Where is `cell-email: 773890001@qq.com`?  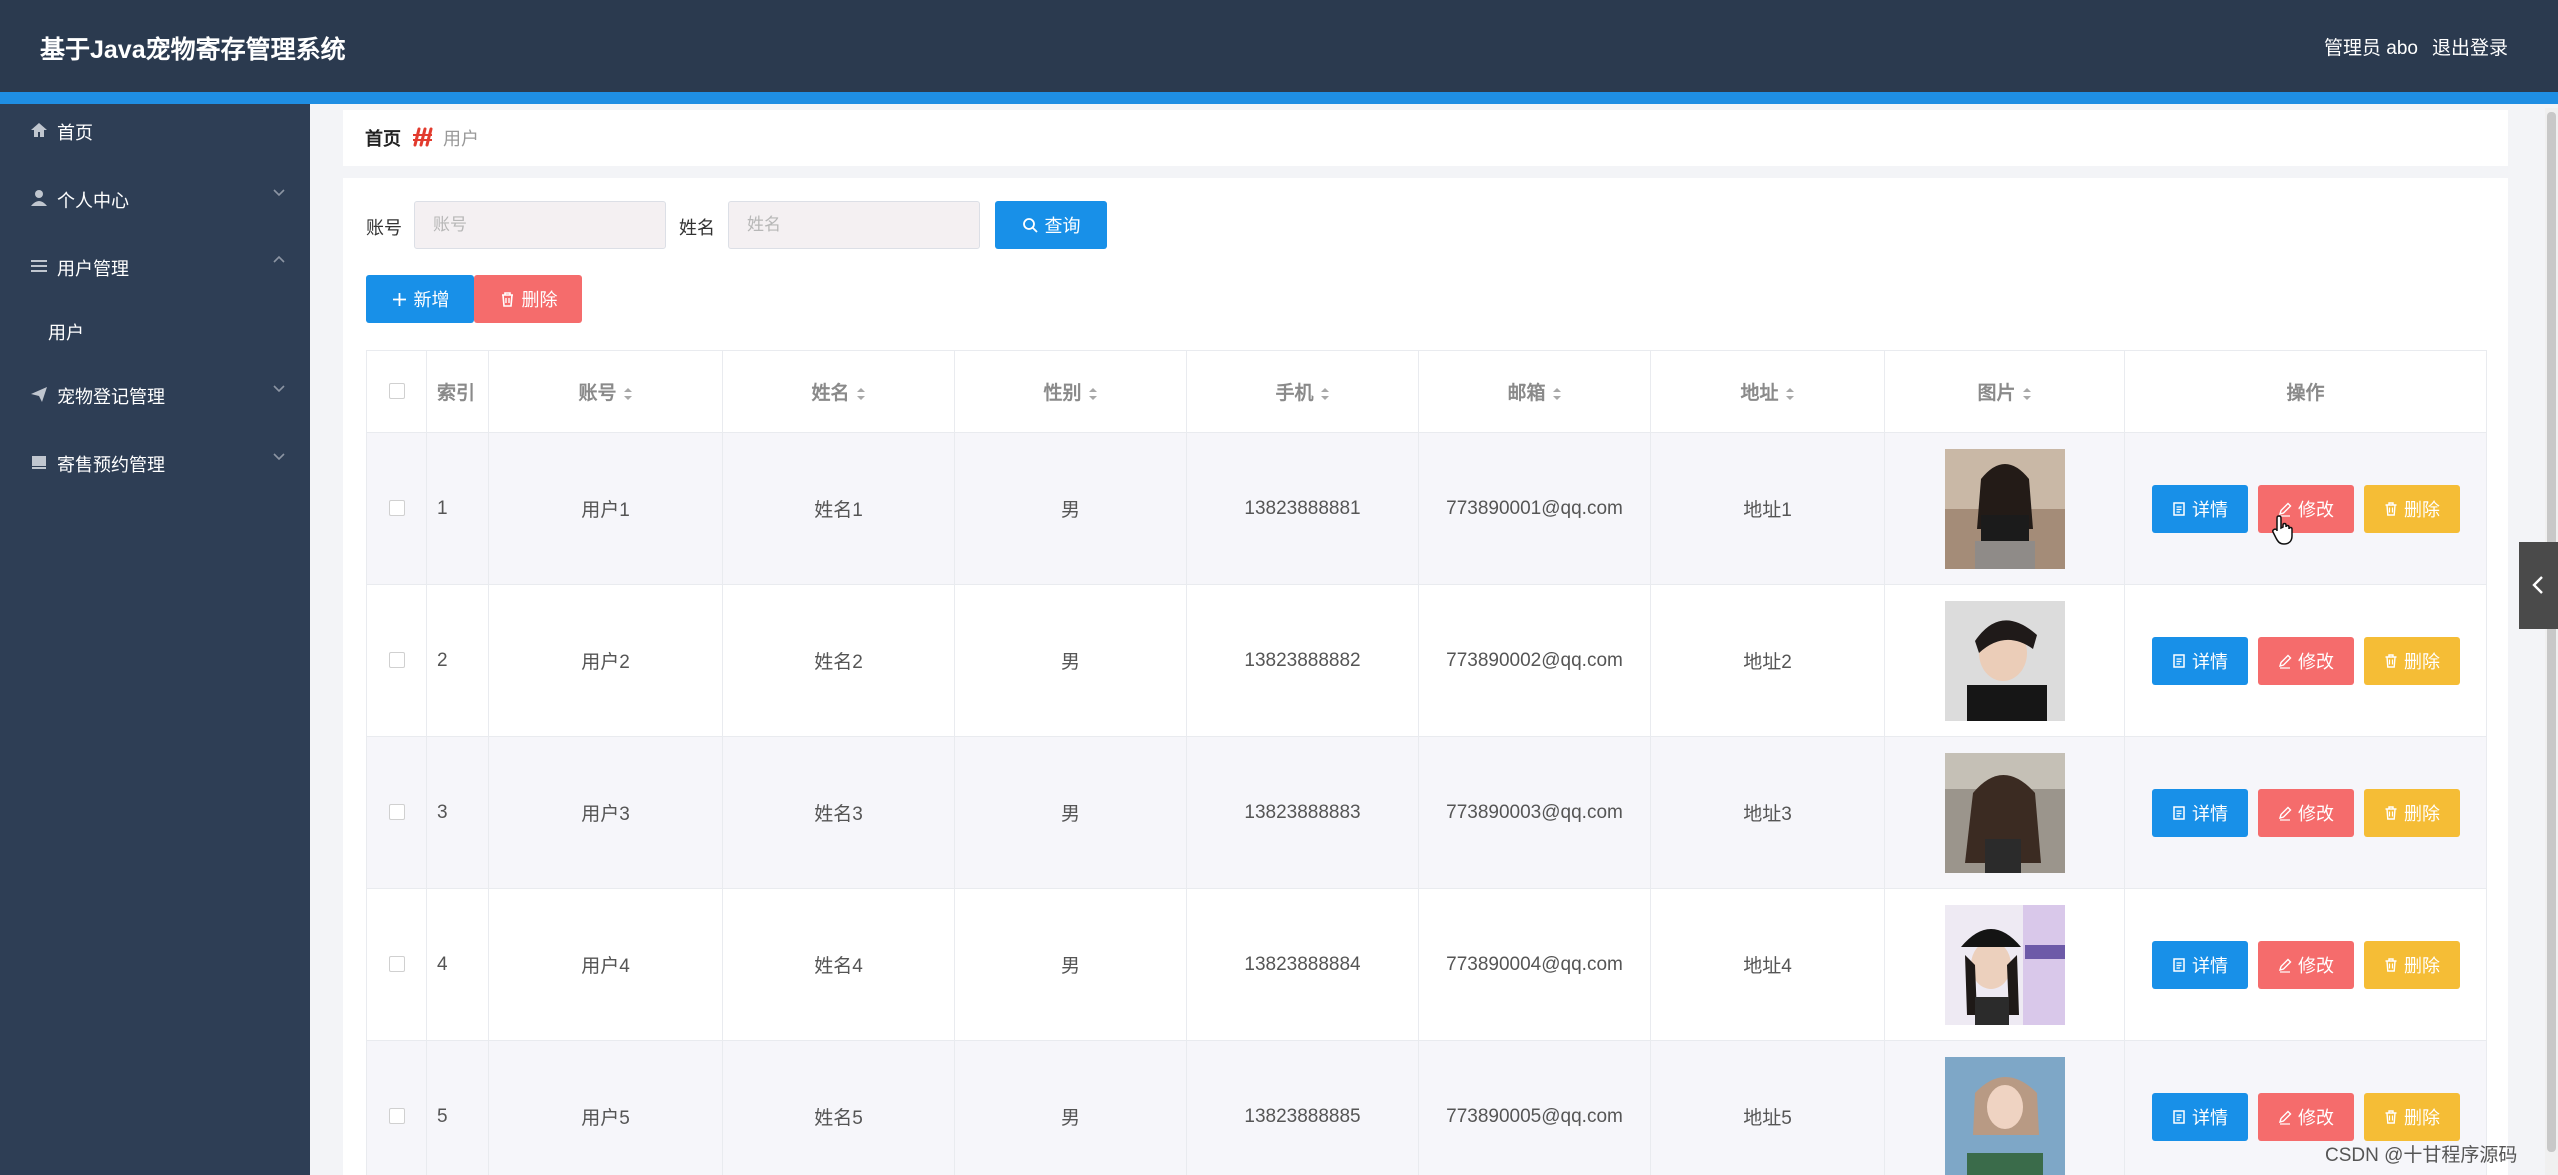
cell-email: 773890001@qq.com is located at coordinates (1534, 508).